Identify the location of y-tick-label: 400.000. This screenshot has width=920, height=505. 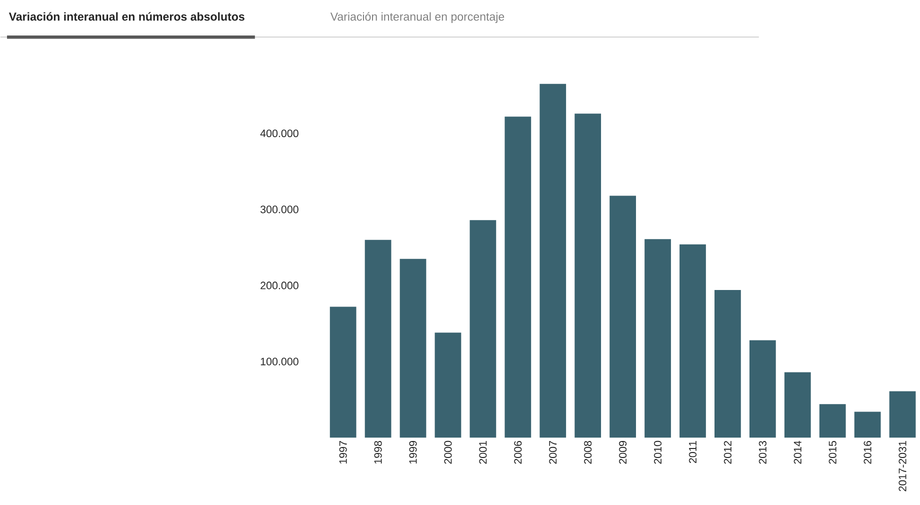
(279, 134).